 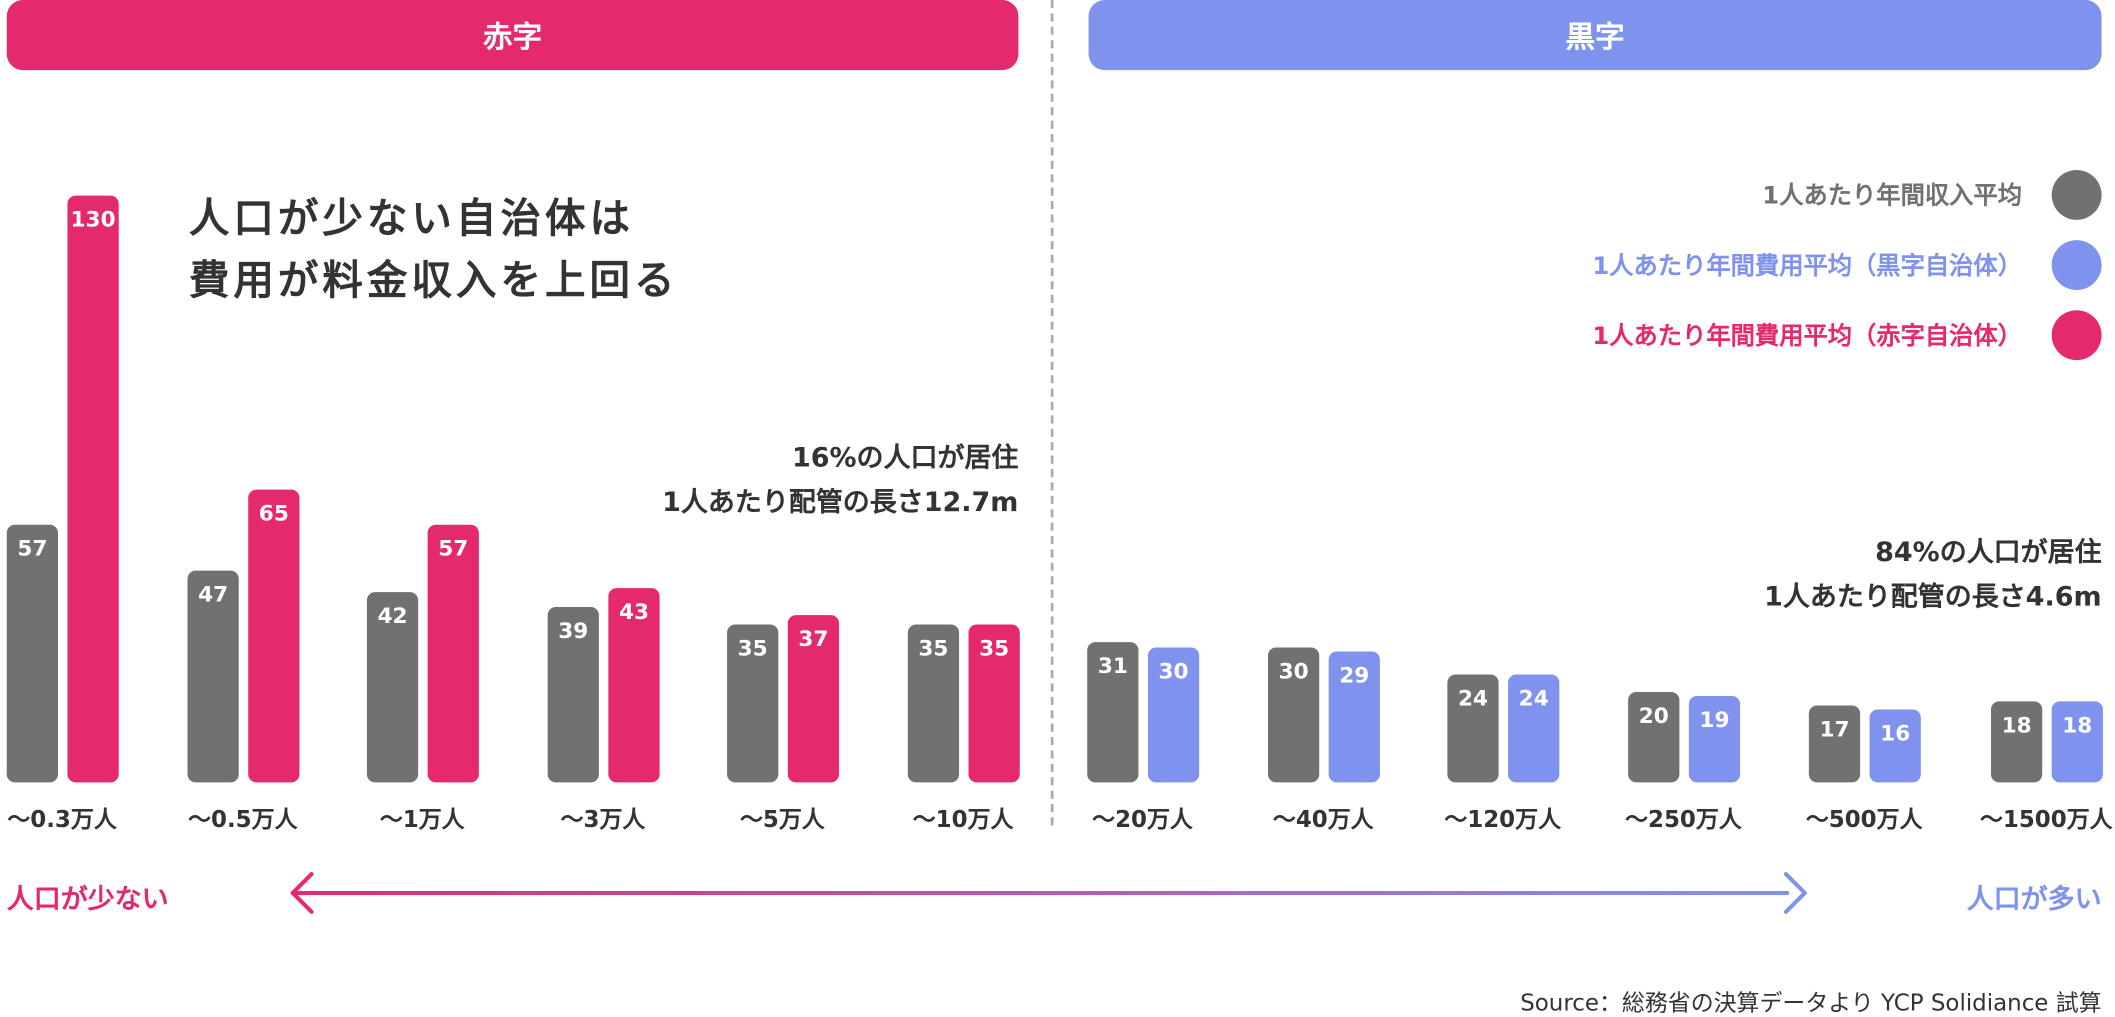 What do you see at coordinates (433, 281) in the screenshot?
I see `title-line: 費用が料金収入を上回る` at bounding box center [433, 281].